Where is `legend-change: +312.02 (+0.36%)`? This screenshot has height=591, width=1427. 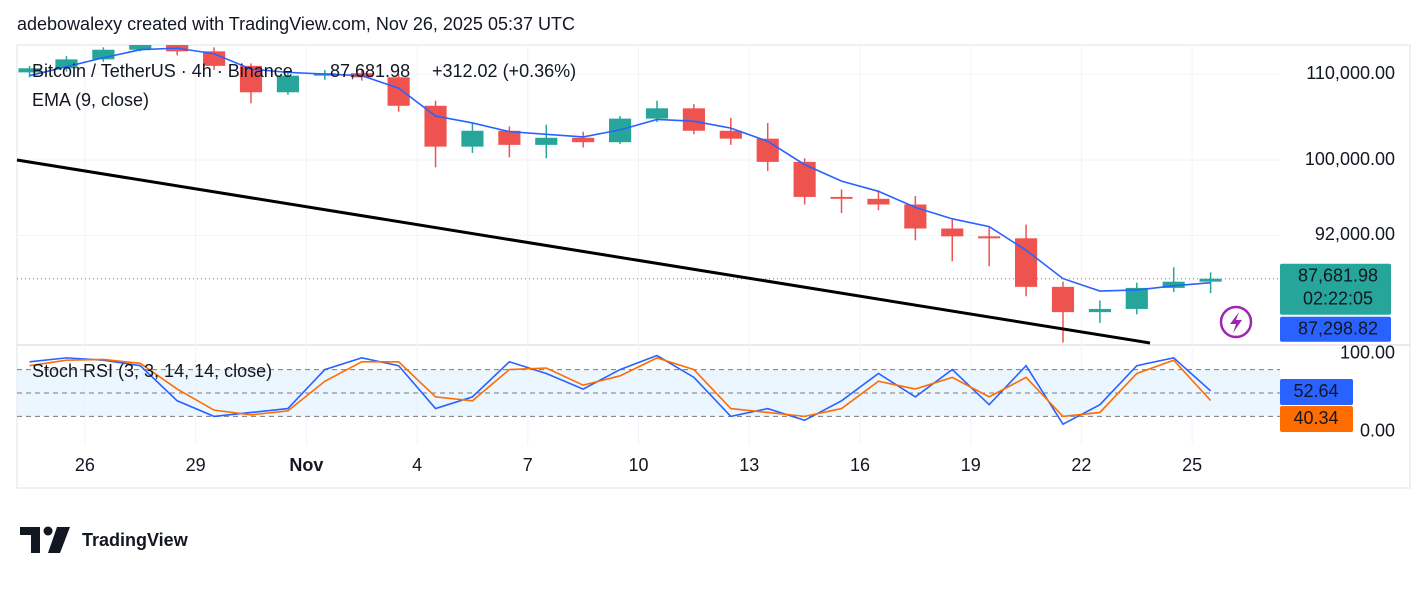 legend-change: +312.02 (+0.36%) is located at coordinates (504, 71).